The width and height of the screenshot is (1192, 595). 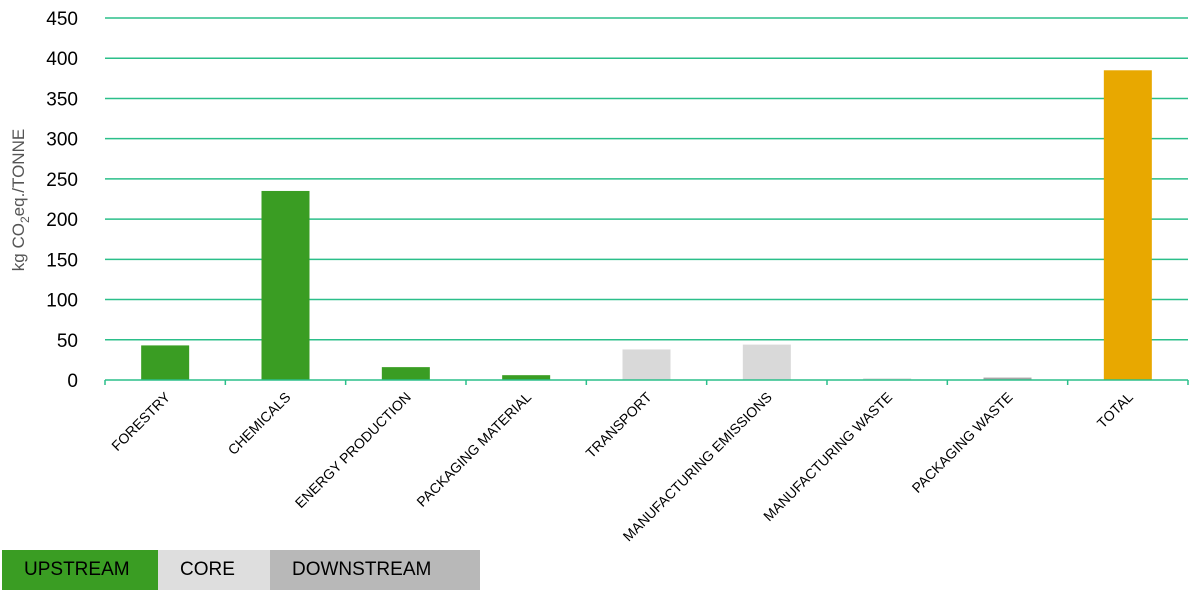 I want to click on y-tick-labels: 0 50 100 150 200 250 300 350 400 450, so click(x=62, y=200).